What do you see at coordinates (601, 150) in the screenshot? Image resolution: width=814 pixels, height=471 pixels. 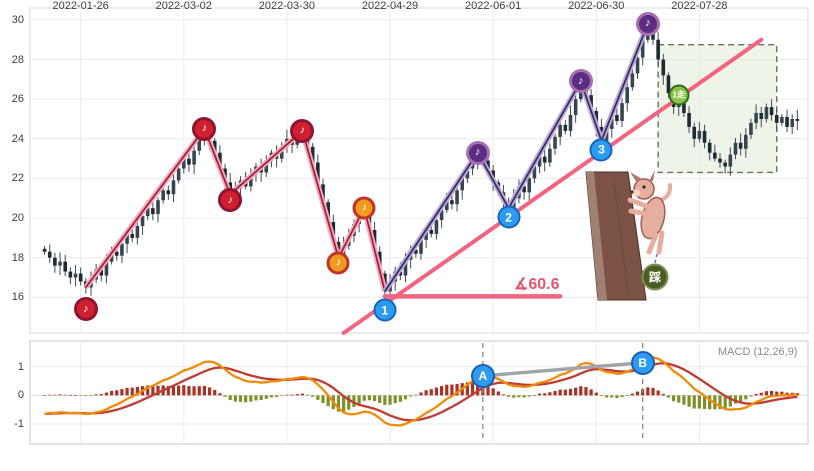 I see `wave-number-marker: 3` at bounding box center [601, 150].